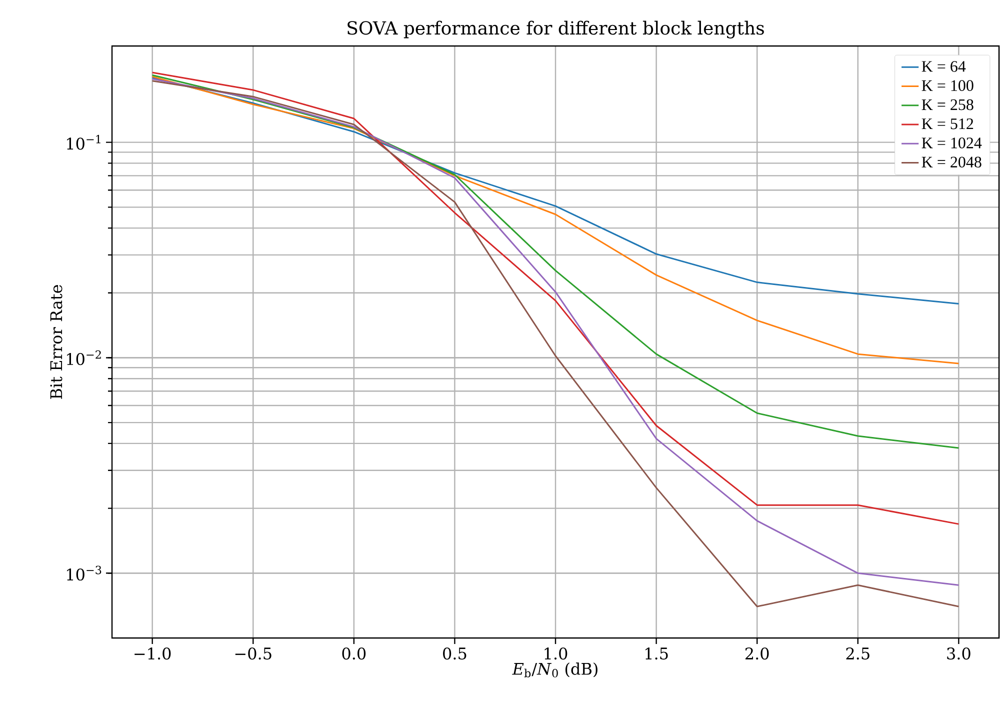 The width and height of the screenshot is (1000, 711). What do you see at coordinates (948, 104) in the screenshot?
I see `legend-label: K = 258` at bounding box center [948, 104].